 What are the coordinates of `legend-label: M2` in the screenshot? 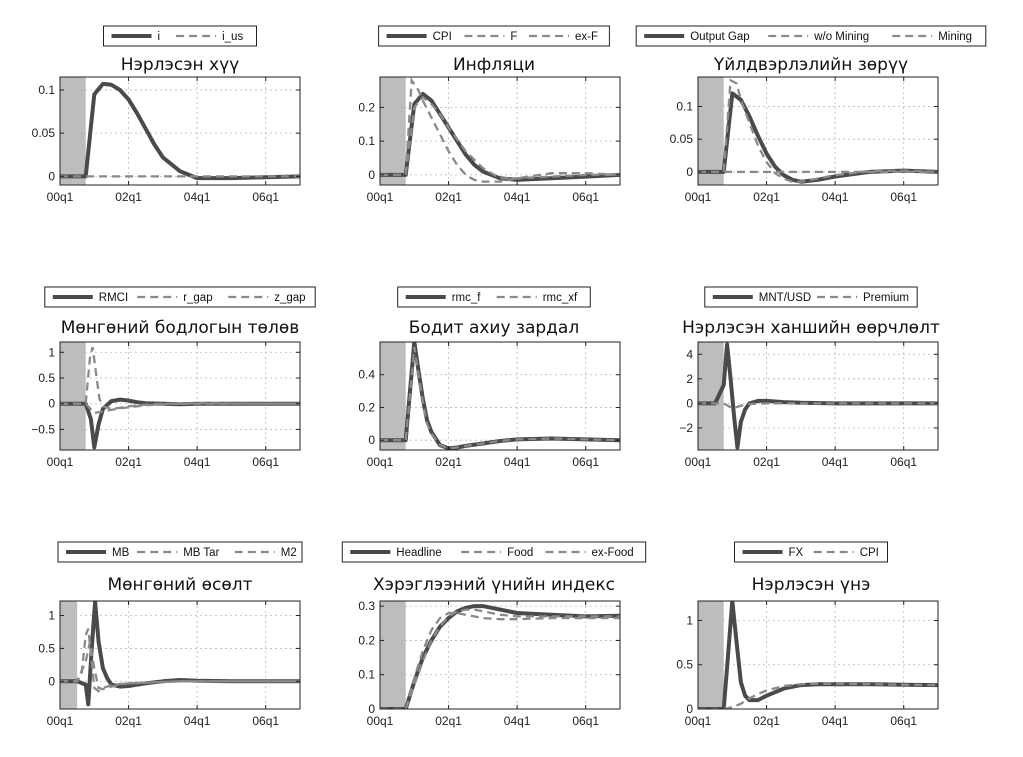 It's located at (289, 553).